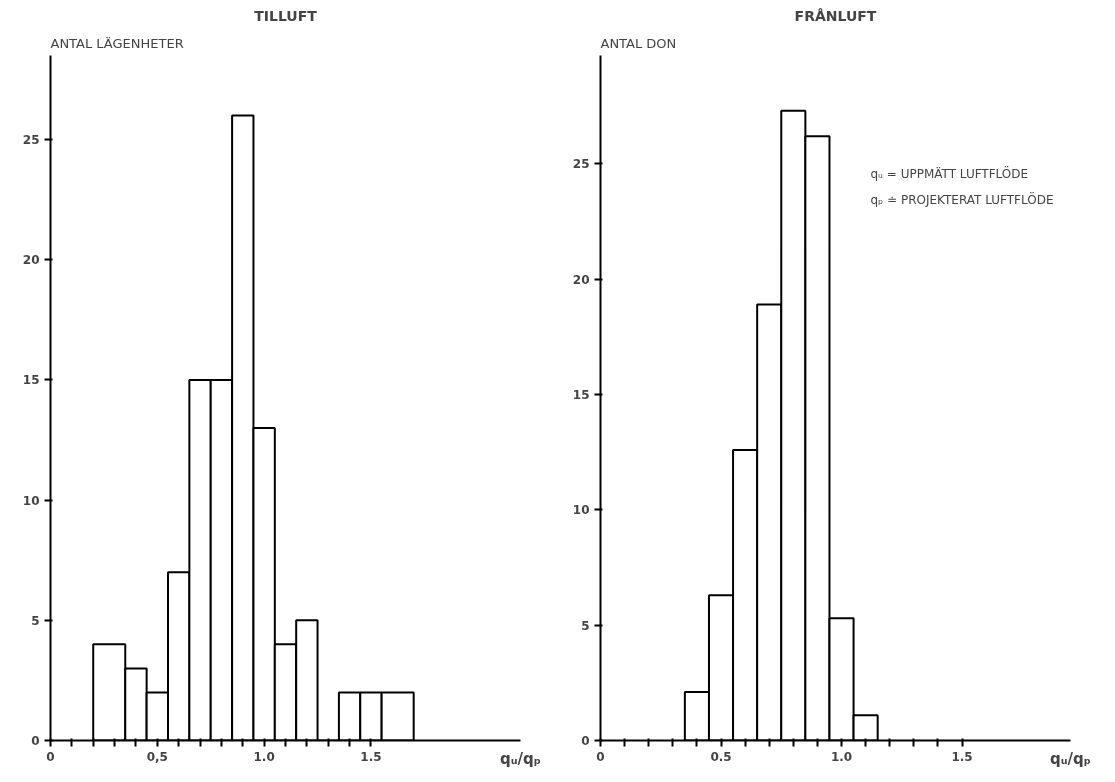  What do you see at coordinates (117, 43) in the screenshot?
I see `y-axis-title: ANTAL LÄGENHETER` at bounding box center [117, 43].